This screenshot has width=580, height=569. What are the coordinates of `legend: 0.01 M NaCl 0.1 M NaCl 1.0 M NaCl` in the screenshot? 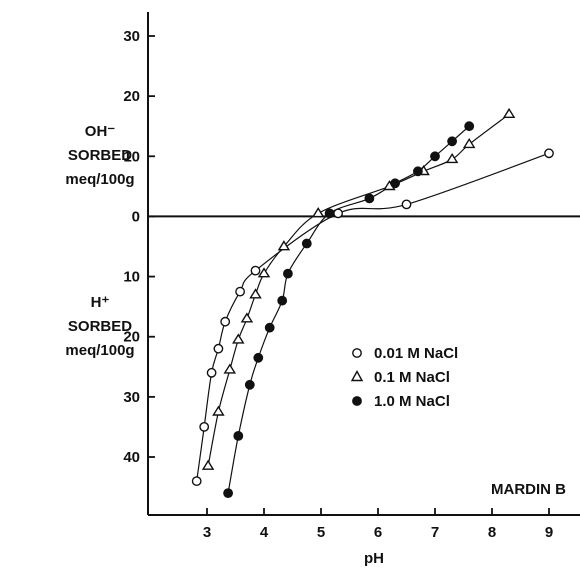 It's located at (404, 377).